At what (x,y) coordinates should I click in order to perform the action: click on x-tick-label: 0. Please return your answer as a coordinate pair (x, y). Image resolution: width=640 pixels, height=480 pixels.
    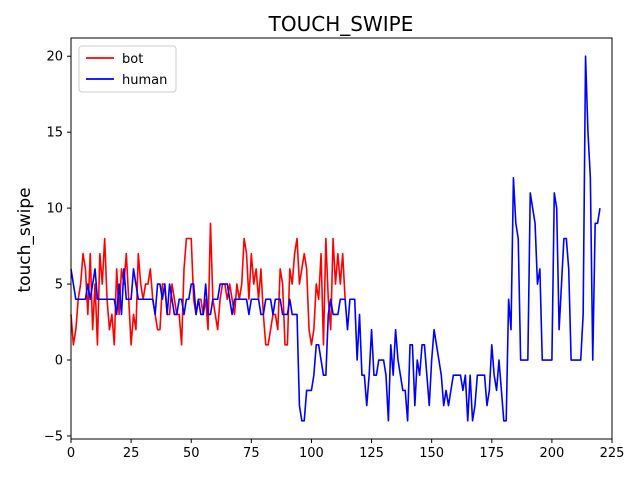
    Looking at the image, I should click on (71, 453).